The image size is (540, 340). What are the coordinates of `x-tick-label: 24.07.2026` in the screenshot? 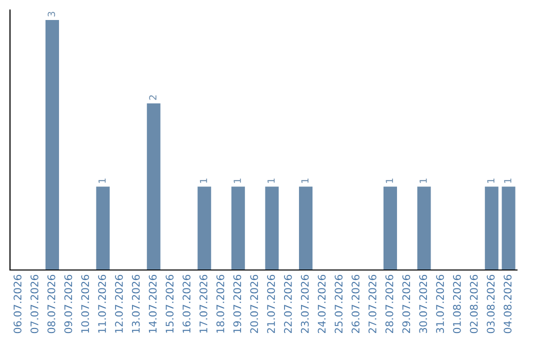 It's located at (322, 304).